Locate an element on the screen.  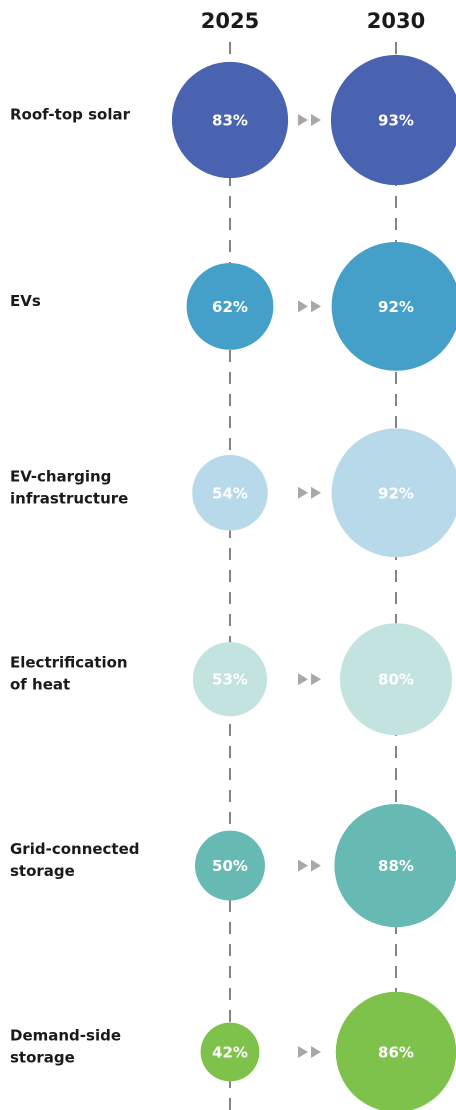
value-label: 88% is located at coordinates (396, 866).